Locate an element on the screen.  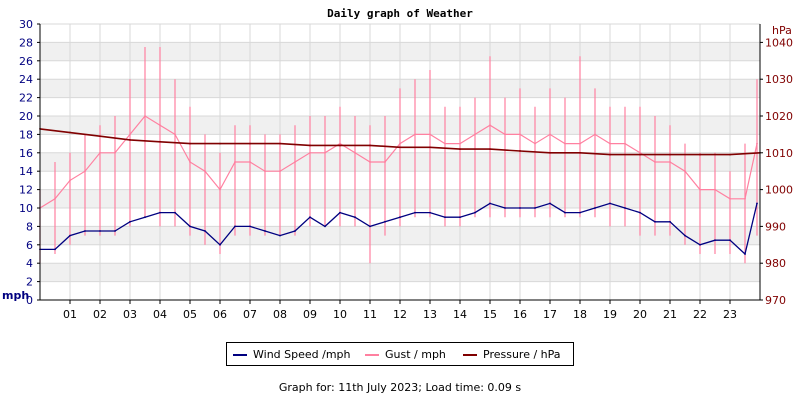
right-tick-label: 1020 is located at coordinates (779, 116).